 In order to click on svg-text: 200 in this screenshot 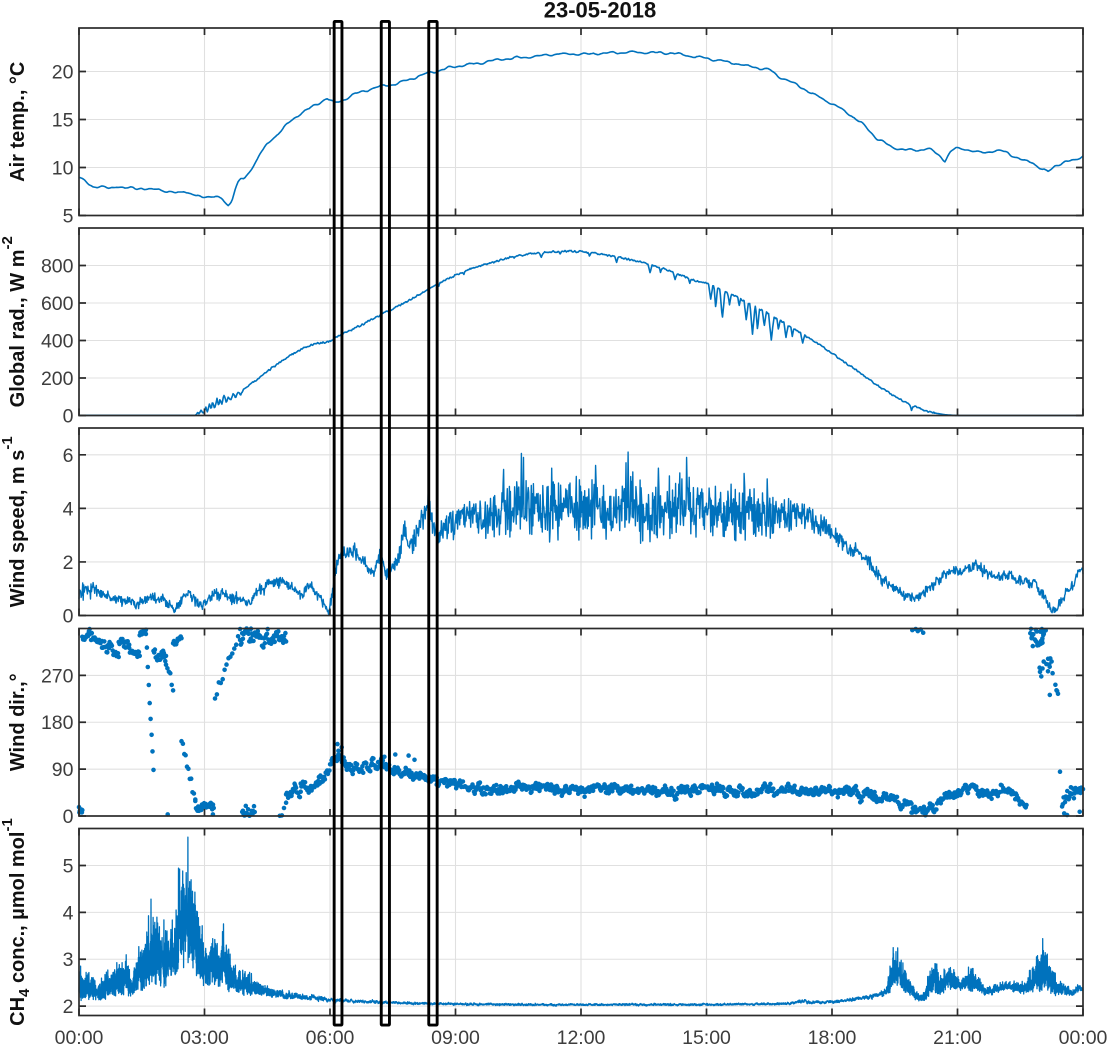, I will do `click(57, 379)`.